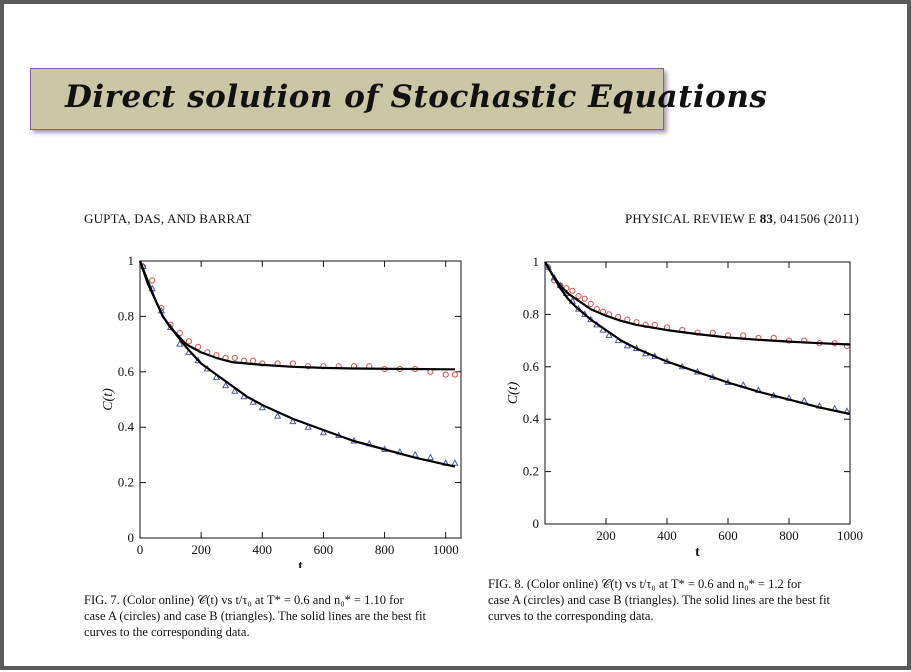 Image resolution: width=911 pixels, height=672 pixels. I want to click on paper-authors: GUPTA, DAS, AND BARRAT, so click(168, 218).